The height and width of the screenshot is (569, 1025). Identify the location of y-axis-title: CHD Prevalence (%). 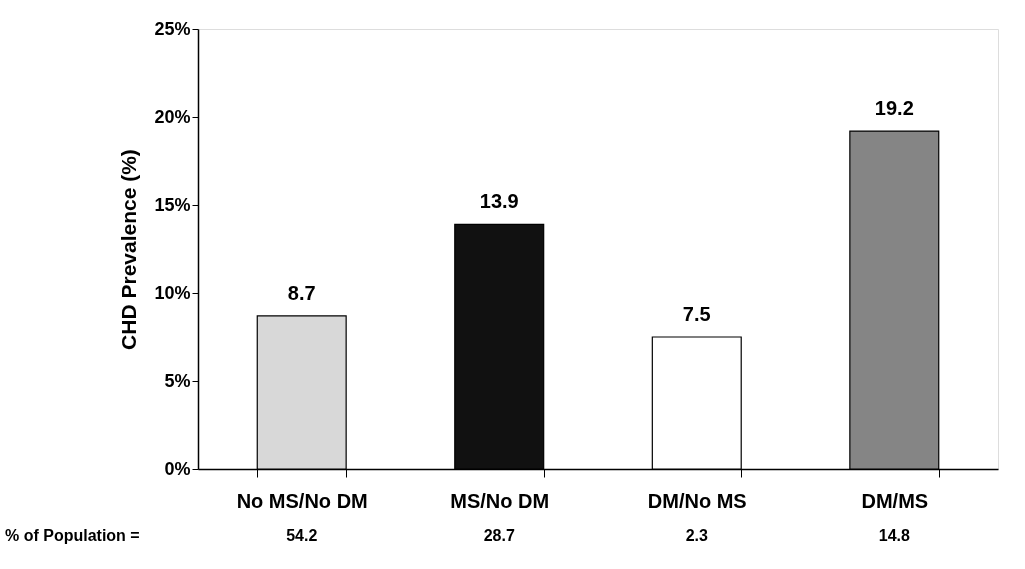
(129, 249).